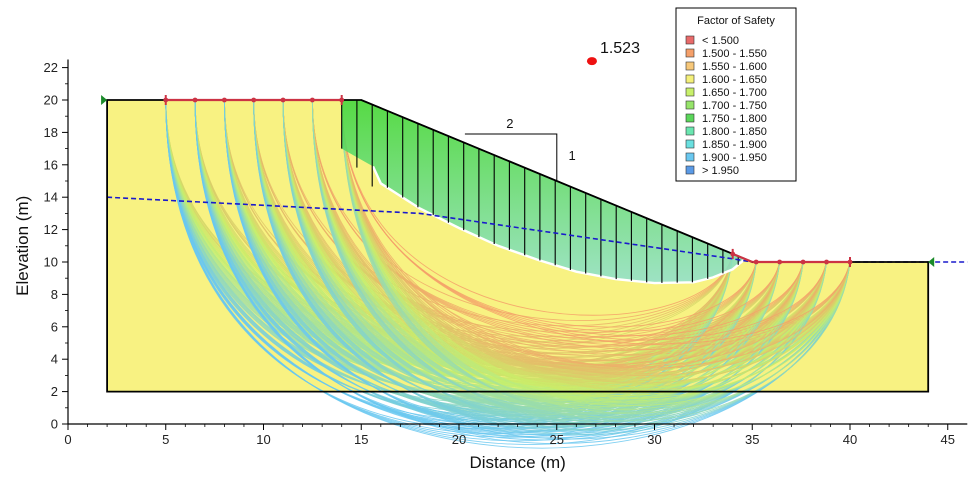  I want to click on y-tick-label: 16, so click(51, 164).